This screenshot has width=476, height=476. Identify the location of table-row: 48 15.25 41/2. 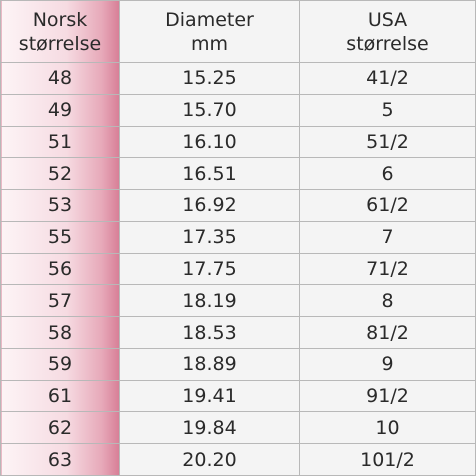
(238, 78).